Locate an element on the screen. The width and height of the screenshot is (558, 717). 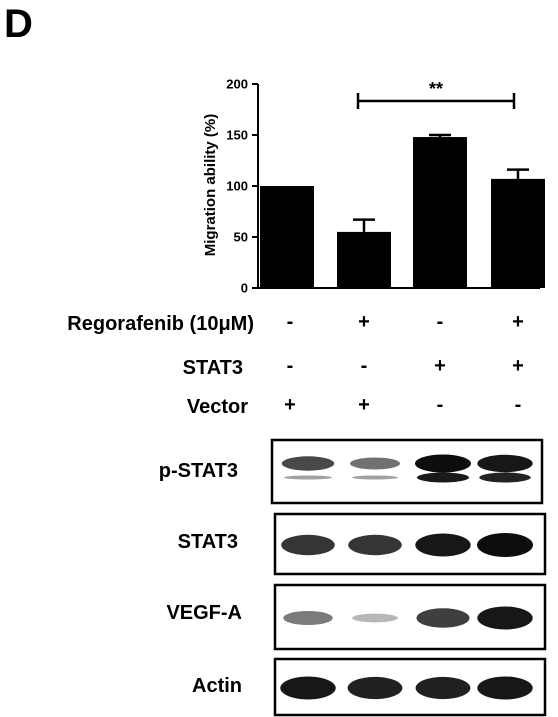
blot-label: Actin is located at coordinates (217, 686).